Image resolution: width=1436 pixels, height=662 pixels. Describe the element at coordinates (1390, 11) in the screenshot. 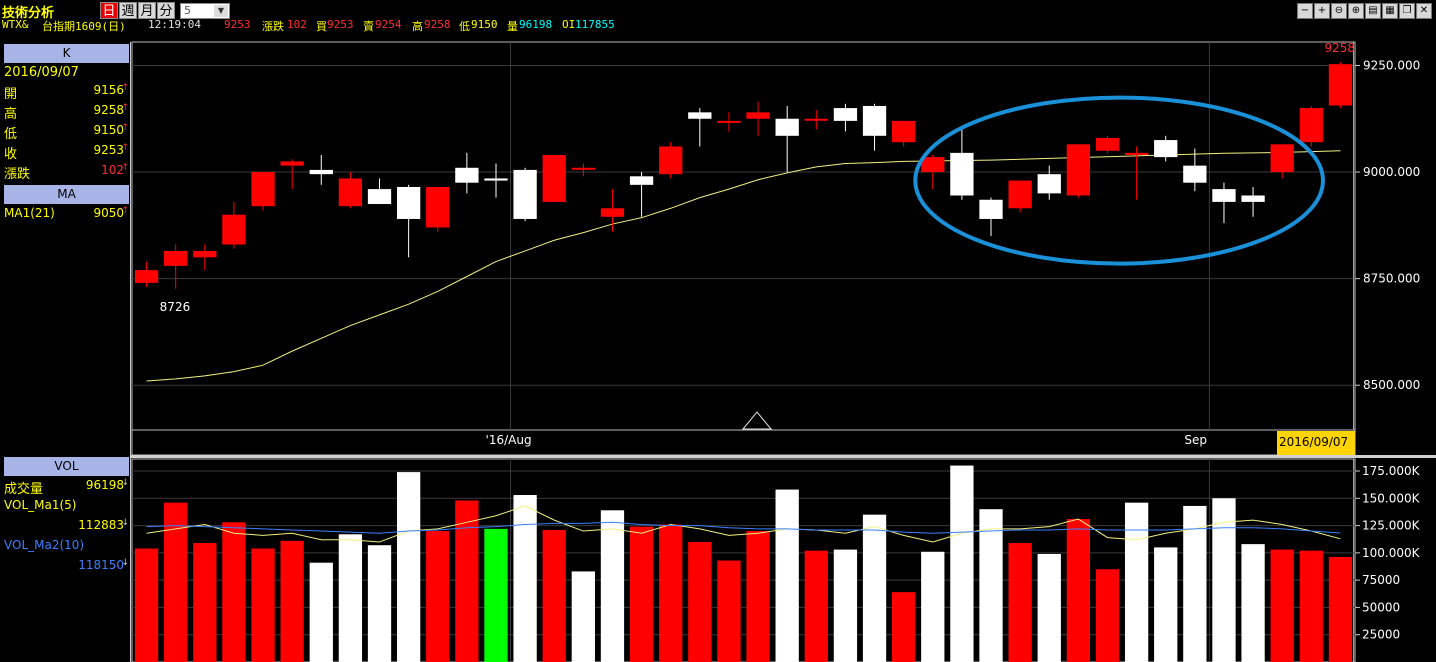

I see `settings-icon: ▦` at that location.